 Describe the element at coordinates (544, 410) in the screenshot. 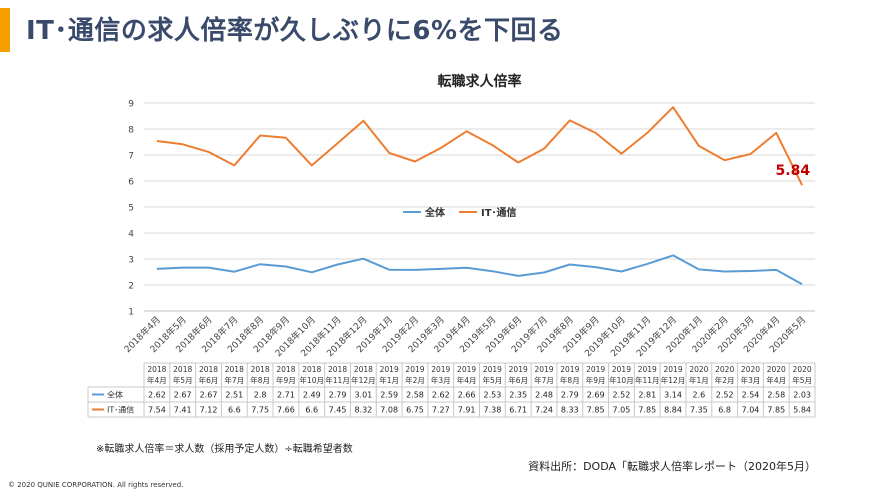

I see `table-cell: 7.24` at that location.